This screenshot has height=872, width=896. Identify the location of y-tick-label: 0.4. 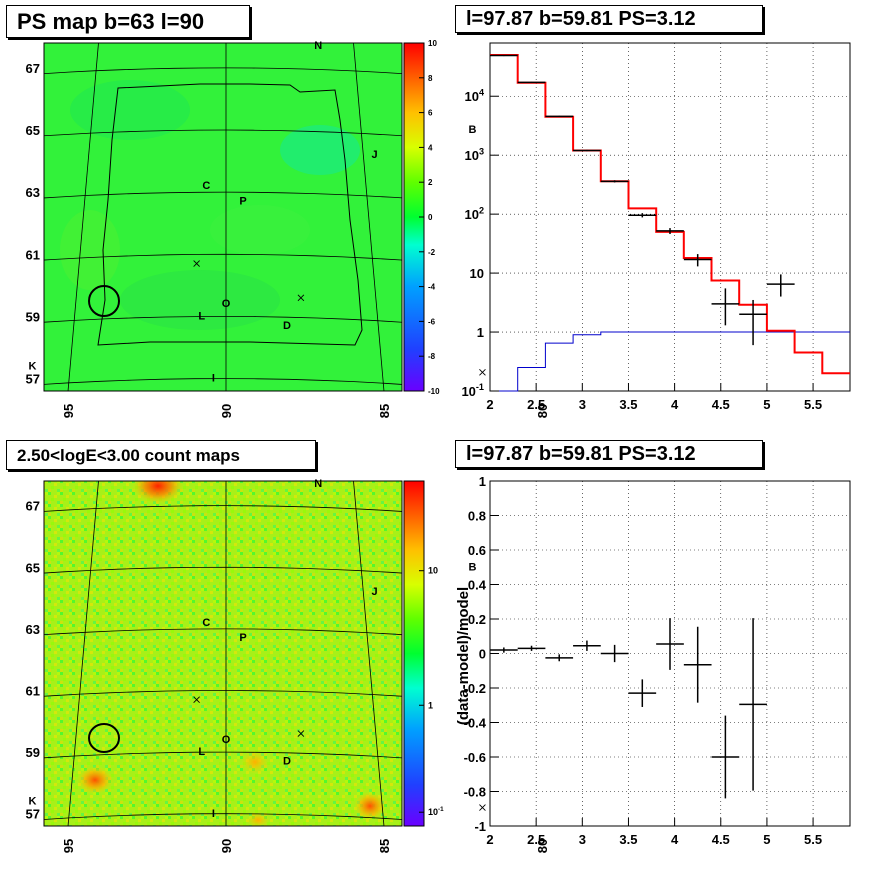
(477, 585).